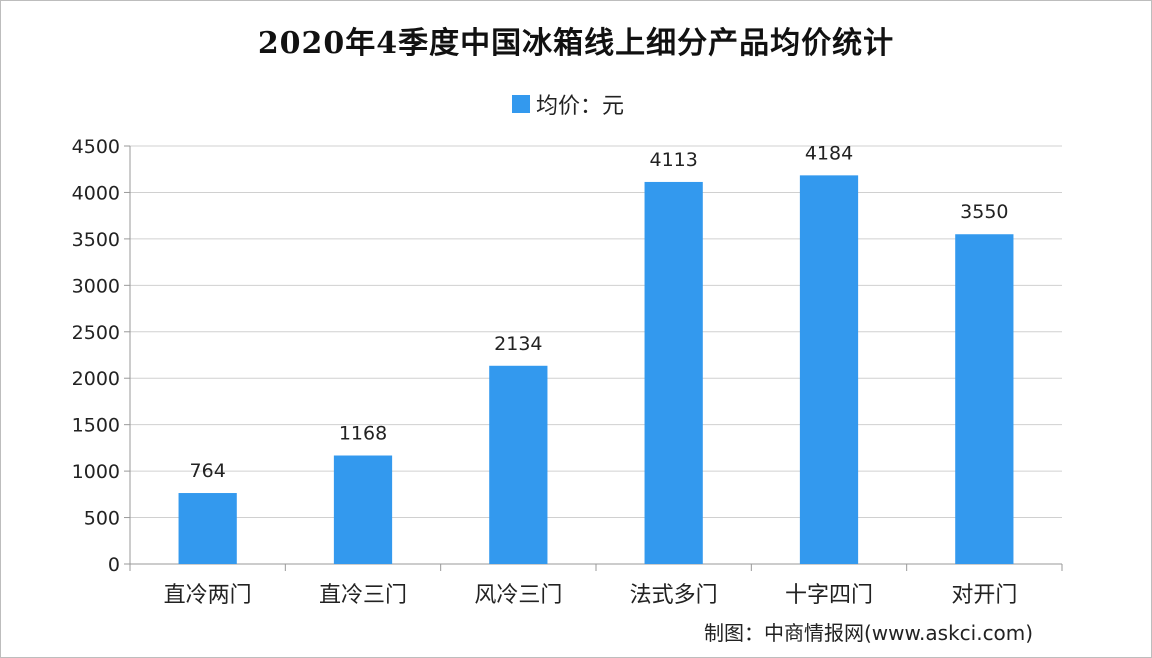 Image resolution: width=1152 pixels, height=658 pixels. What do you see at coordinates (363, 434) in the screenshot?
I see `data-label: 1168` at bounding box center [363, 434].